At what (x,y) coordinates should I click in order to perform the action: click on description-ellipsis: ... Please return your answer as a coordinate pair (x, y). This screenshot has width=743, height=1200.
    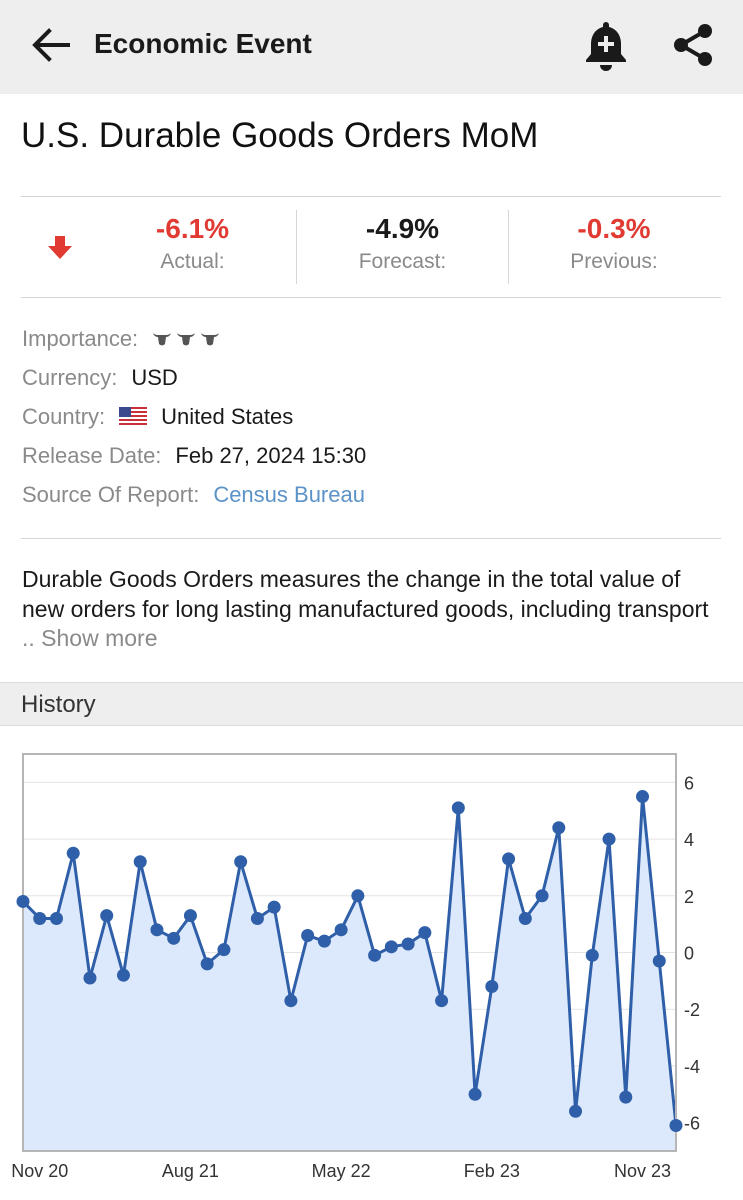
    Looking at the image, I should click on (32, 638).